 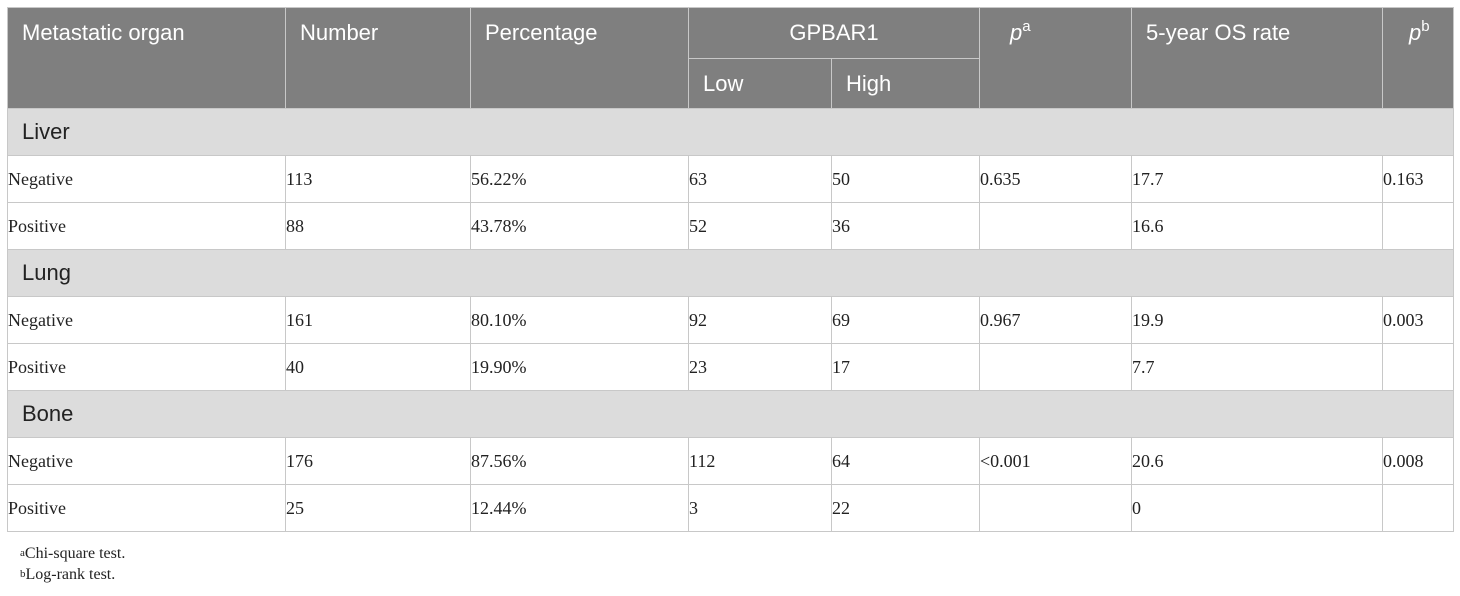 I want to click on group-label: Liver, so click(x=730, y=132).